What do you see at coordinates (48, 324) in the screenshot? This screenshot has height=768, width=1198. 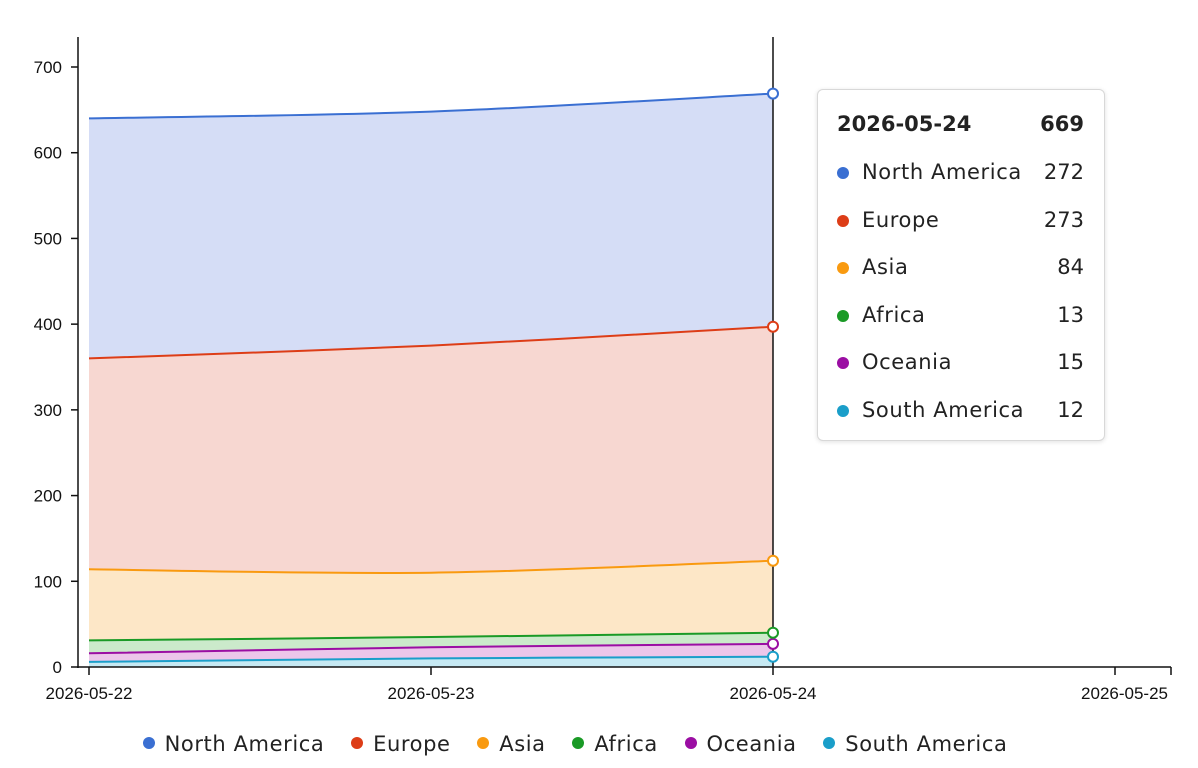 I see `y-tick-label: 400` at bounding box center [48, 324].